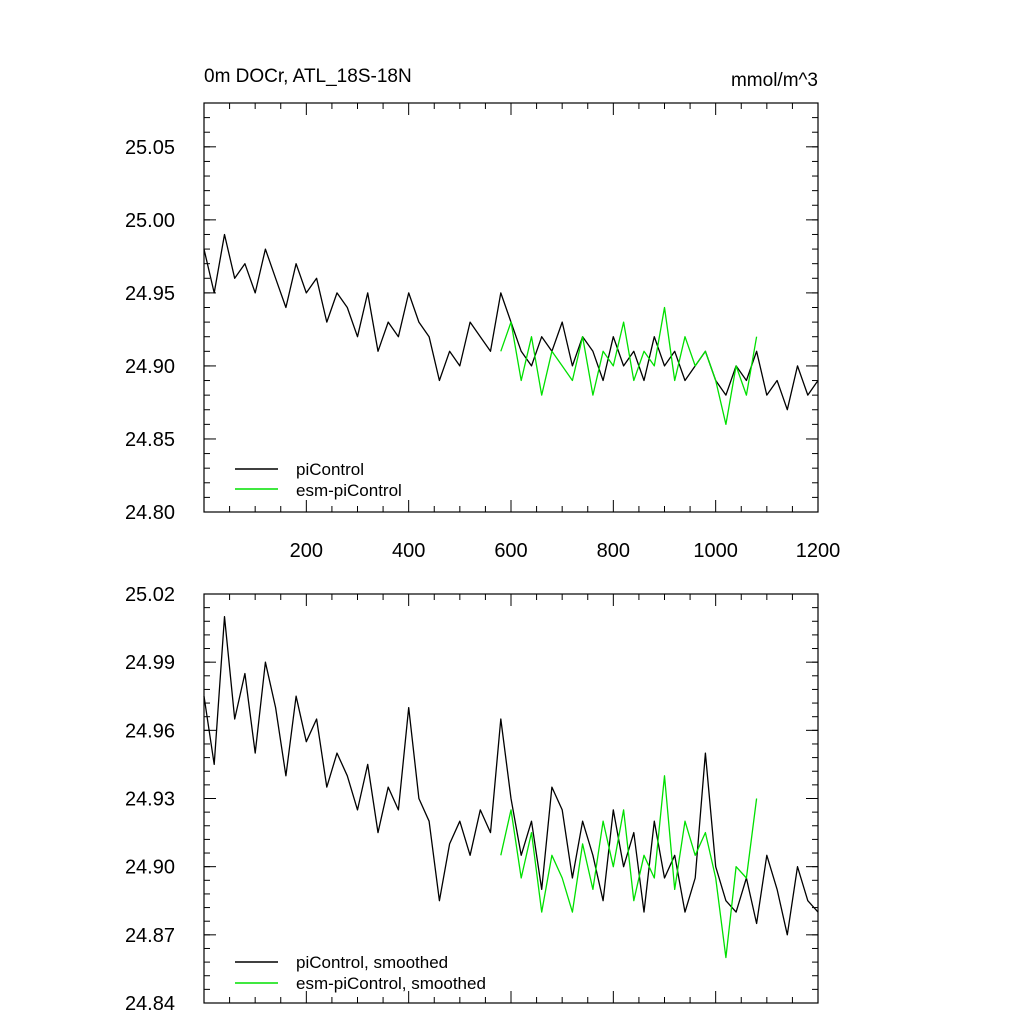 Image resolution: width=1024 pixels, height=1024 pixels. What do you see at coordinates (150, 731) in the screenshot?
I see `y-tick-label: 24.96` at bounding box center [150, 731].